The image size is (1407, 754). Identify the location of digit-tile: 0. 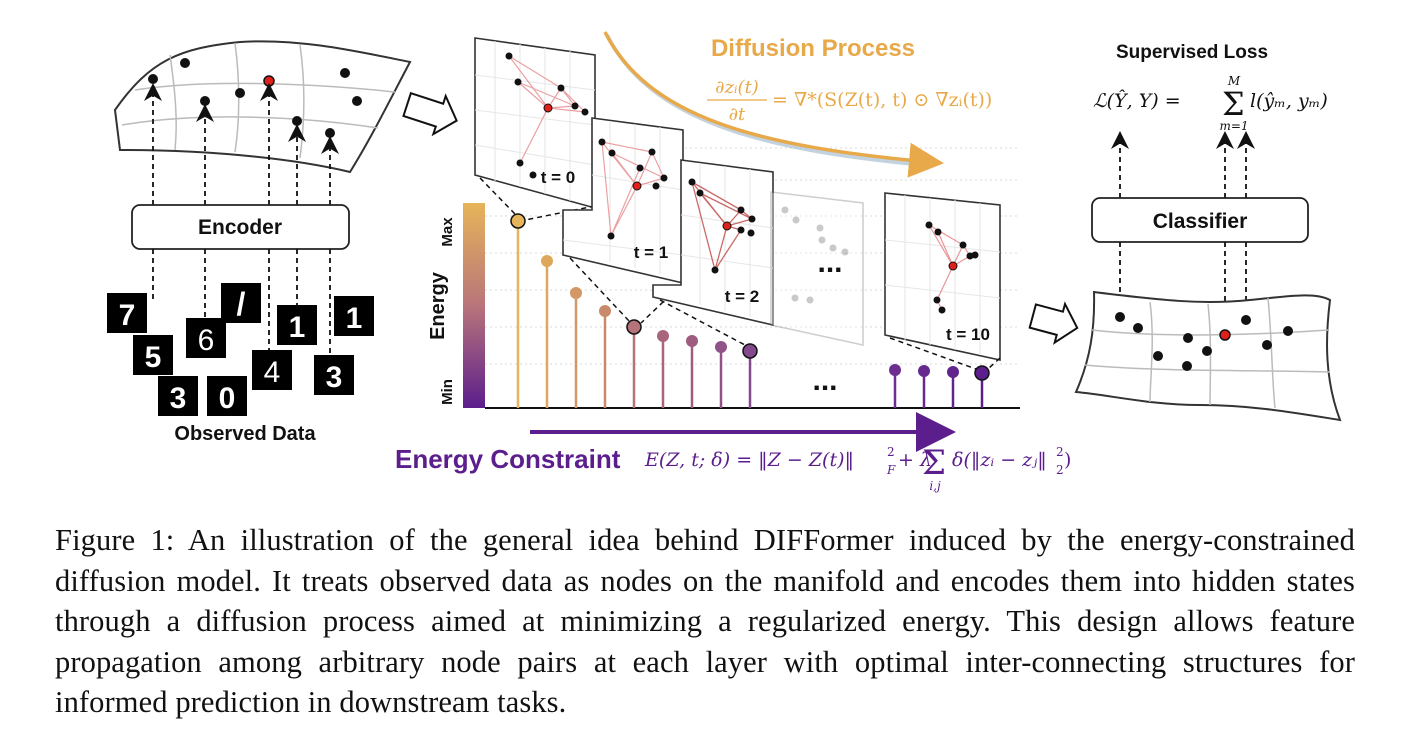
(227, 398).